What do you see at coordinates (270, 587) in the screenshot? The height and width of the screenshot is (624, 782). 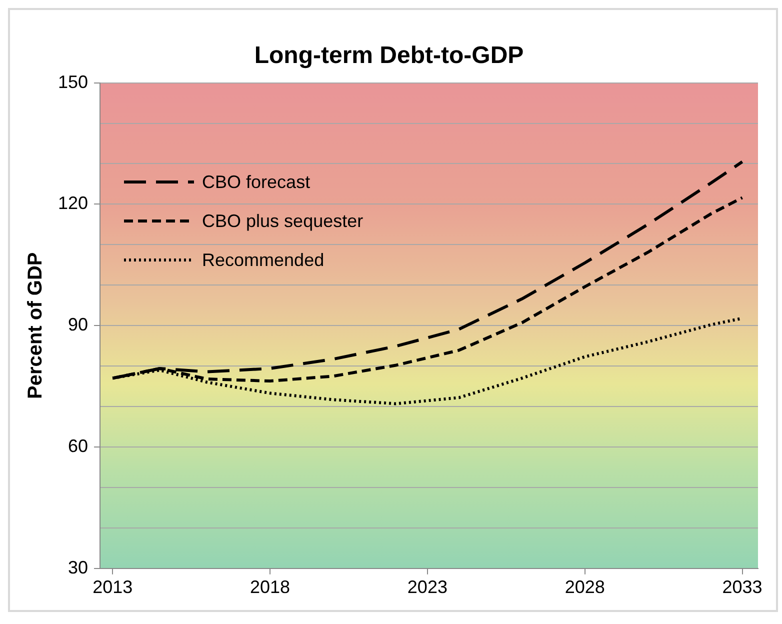 I see `x-tick-label: 2018` at bounding box center [270, 587].